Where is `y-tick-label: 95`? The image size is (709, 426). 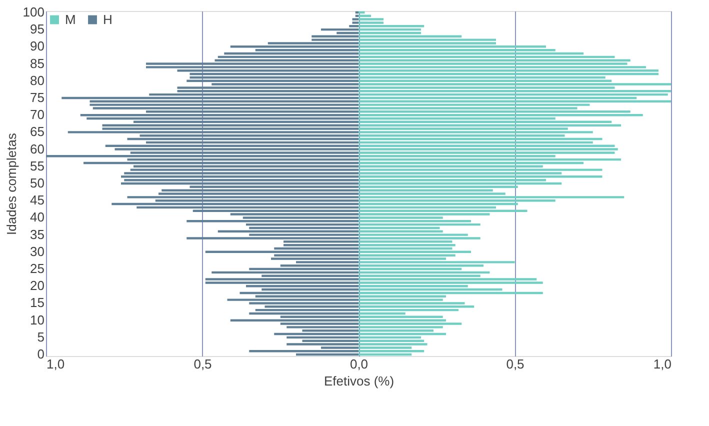
y-tick-label: 95 is located at coordinates (37, 29).